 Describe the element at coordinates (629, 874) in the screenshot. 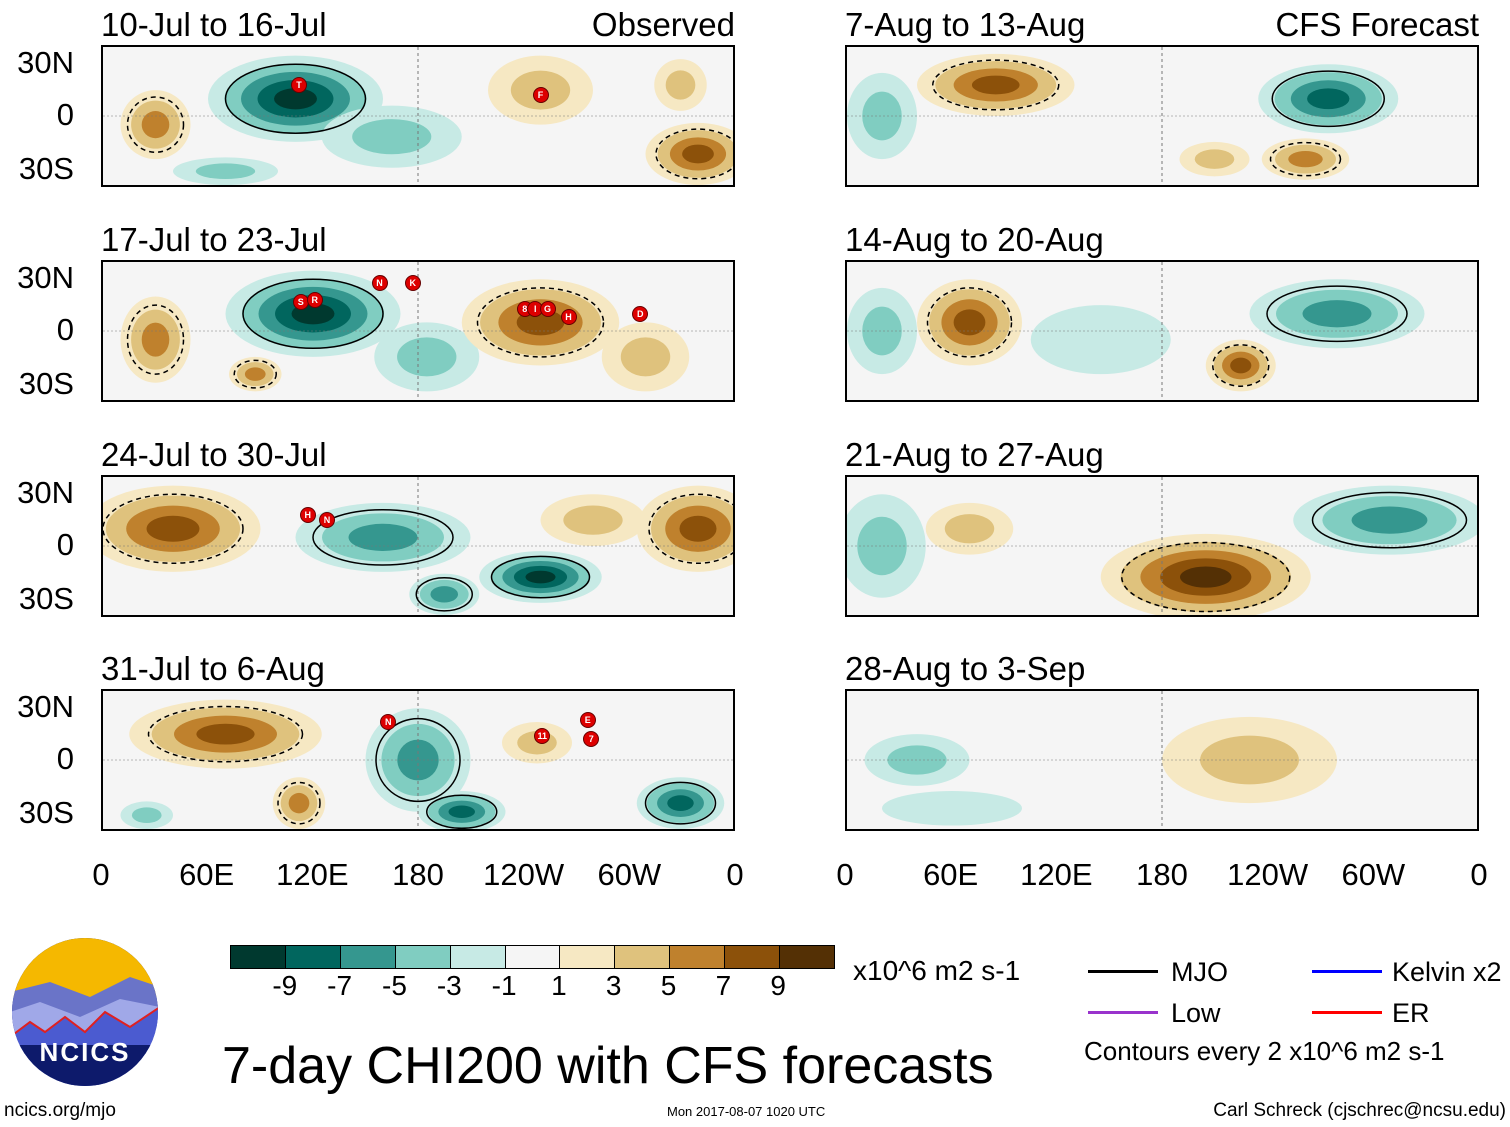

I see `longitude-label: 60W` at that location.